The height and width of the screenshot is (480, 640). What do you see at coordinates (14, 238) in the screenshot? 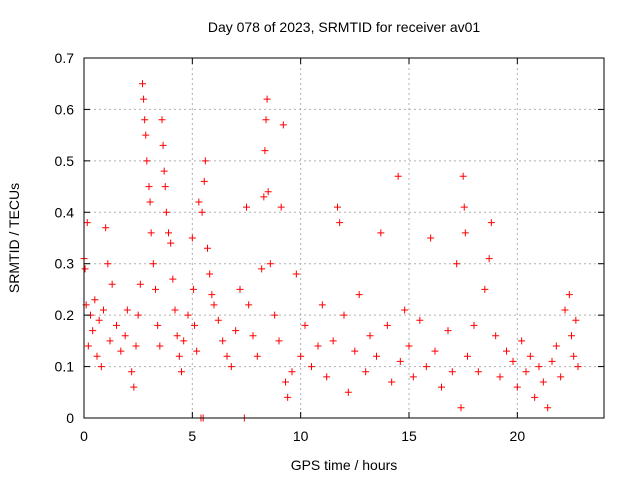
I see `y-axis-label: SRMTID / TECUs` at bounding box center [14, 238].